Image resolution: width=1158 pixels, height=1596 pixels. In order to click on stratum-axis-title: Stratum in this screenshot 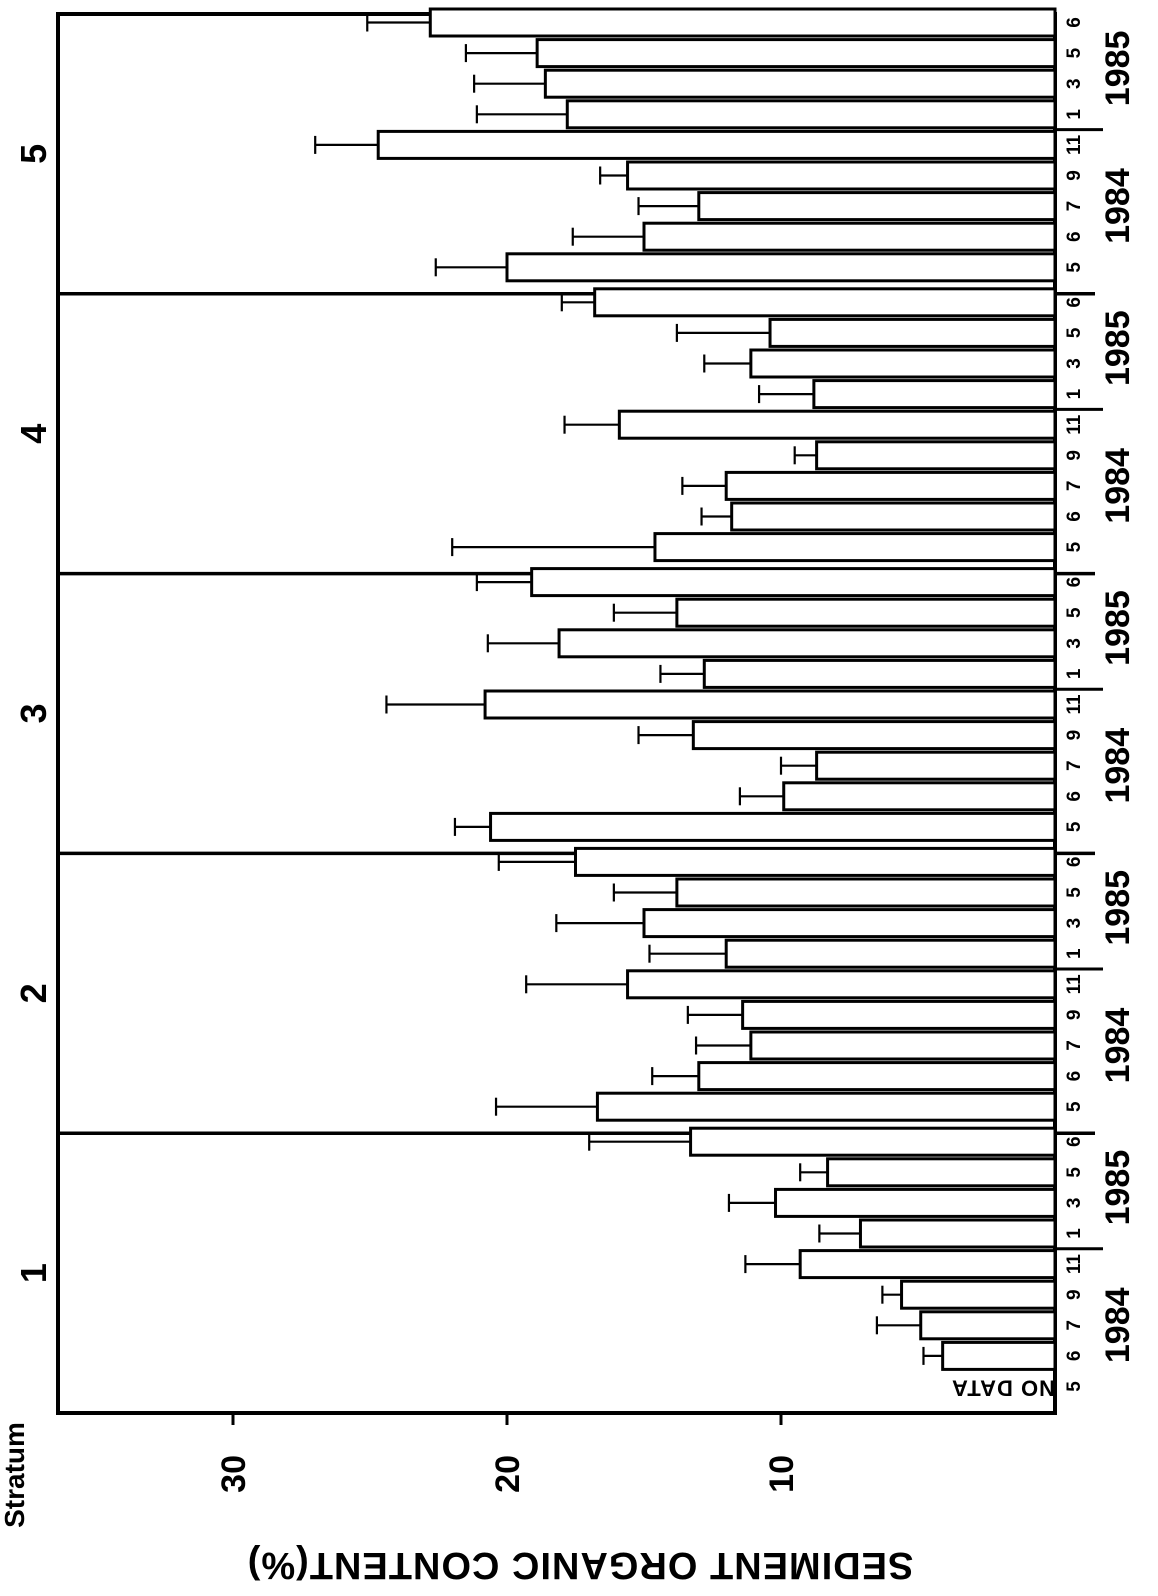, I will do `click(15, 1475)`.